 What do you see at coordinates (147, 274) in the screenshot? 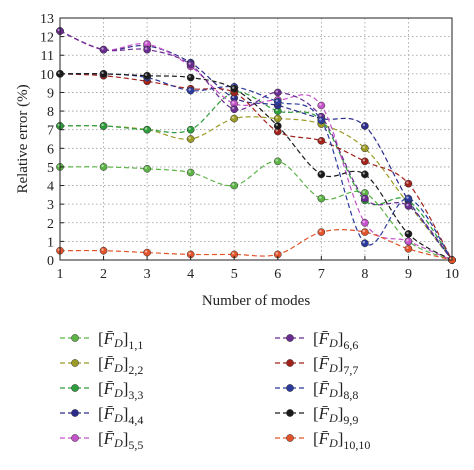
I see `x-tick-label: 3` at bounding box center [147, 274].